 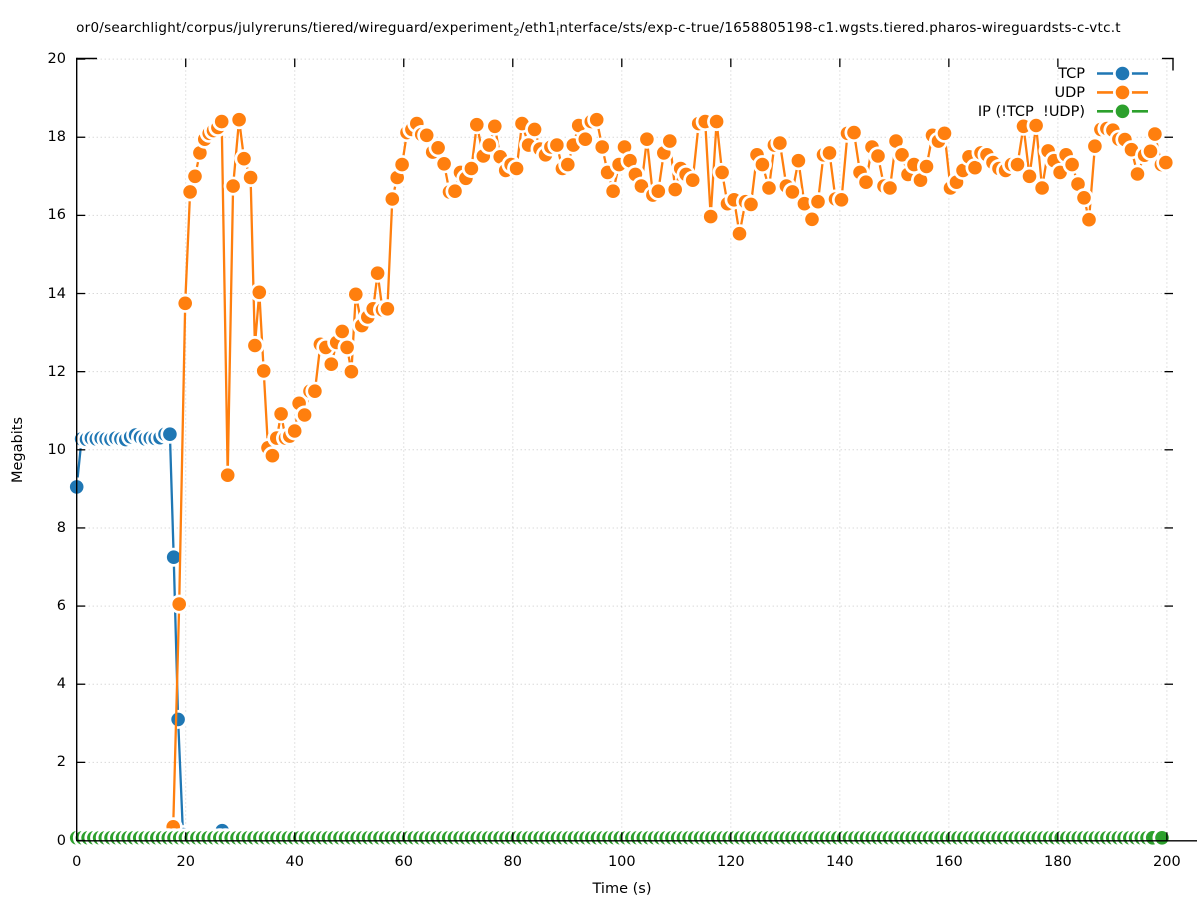 What do you see at coordinates (403, 862) in the screenshot?
I see `x-tick-label-60: 60` at bounding box center [403, 862].